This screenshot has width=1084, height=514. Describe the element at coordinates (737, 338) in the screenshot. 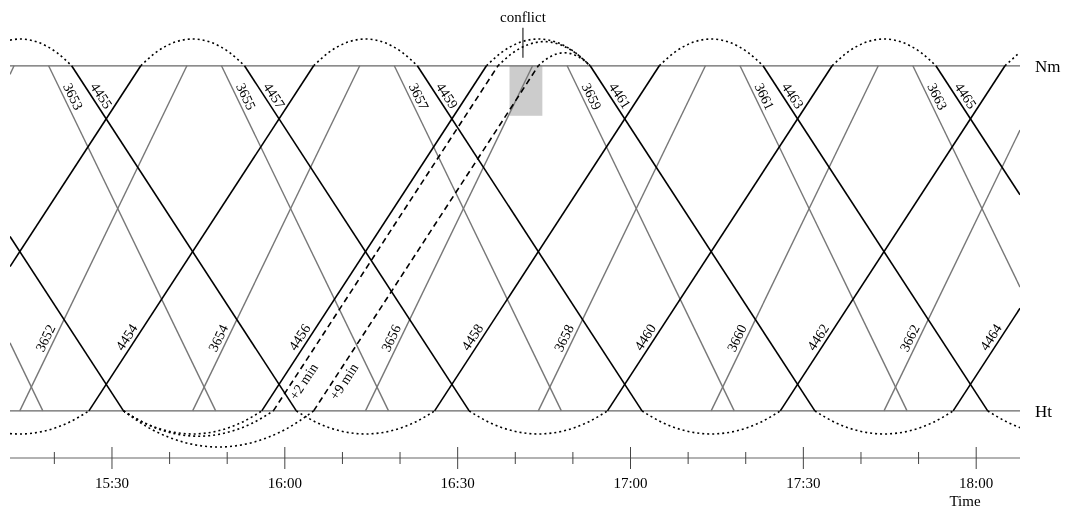

I see `text: 3660` at that location.